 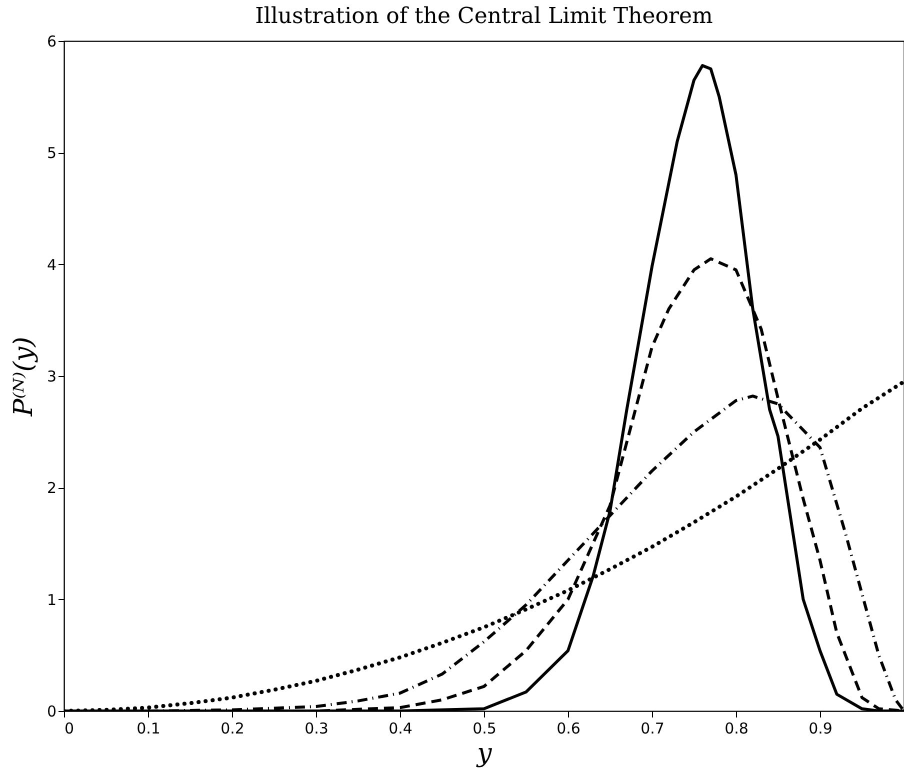 I want to click on y-tick-label: 6, so click(x=51, y=41).